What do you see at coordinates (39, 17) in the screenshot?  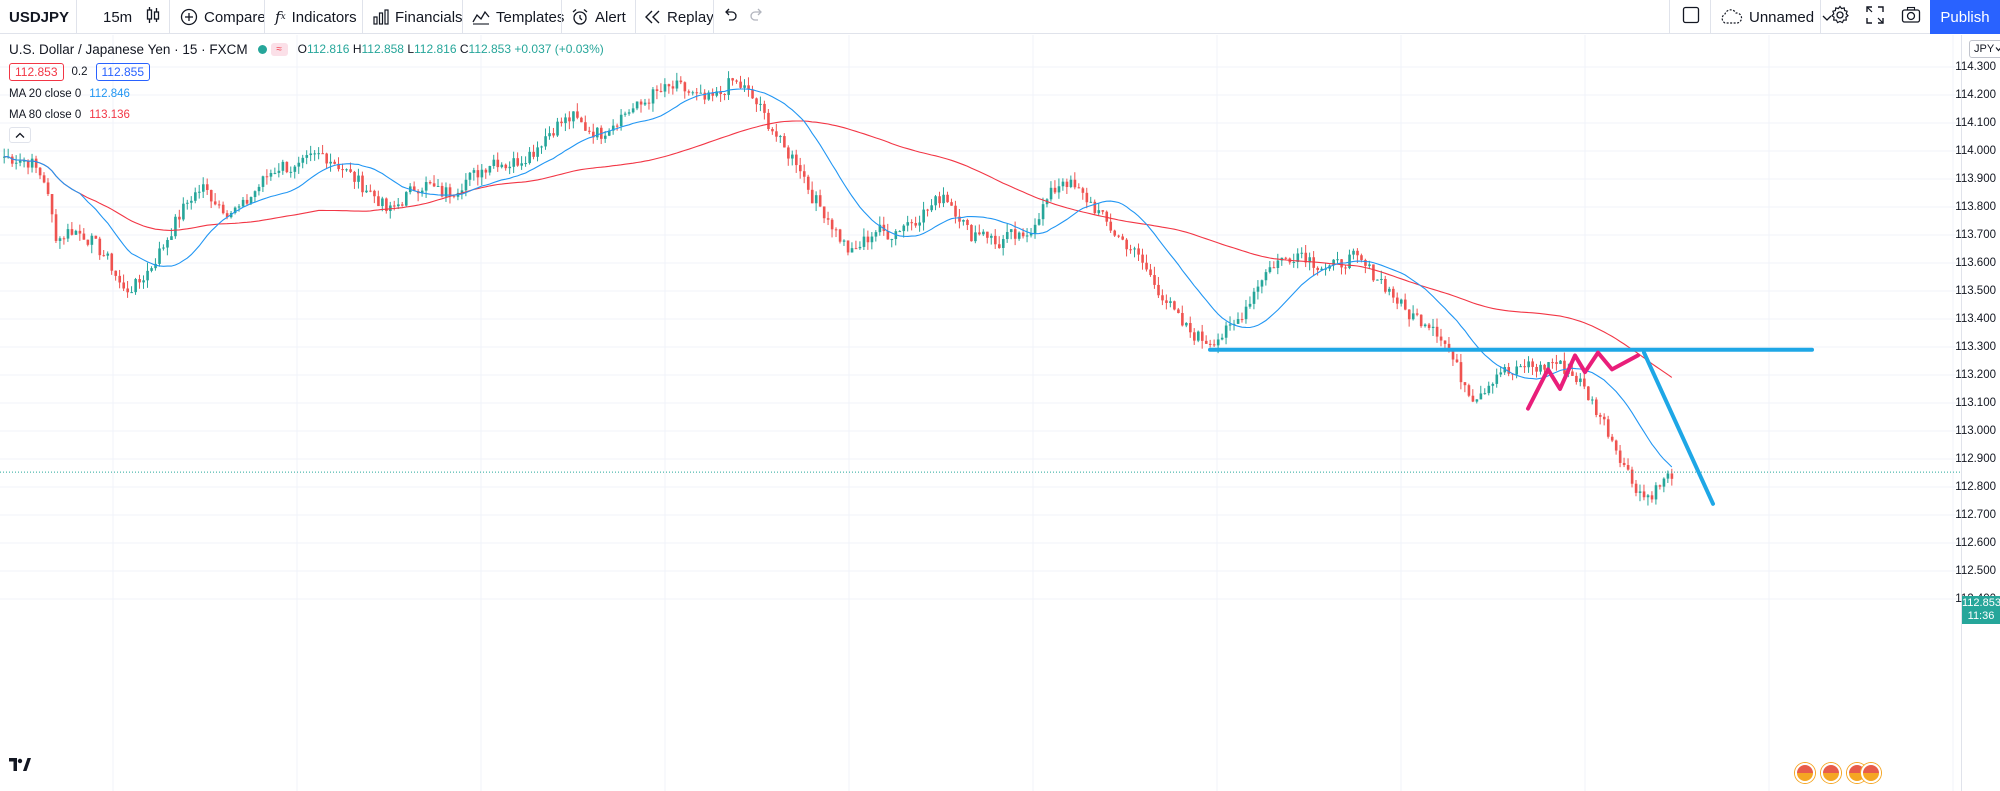 I see `symbol-search-button: USDJPY` at bounding box center [39, 17].